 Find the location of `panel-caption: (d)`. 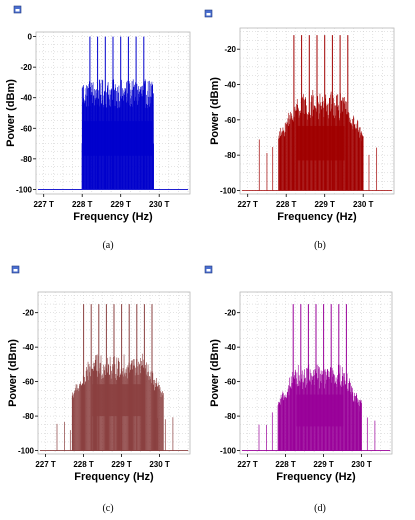

panel-caption: (d) is located at coordinates (320, 508).